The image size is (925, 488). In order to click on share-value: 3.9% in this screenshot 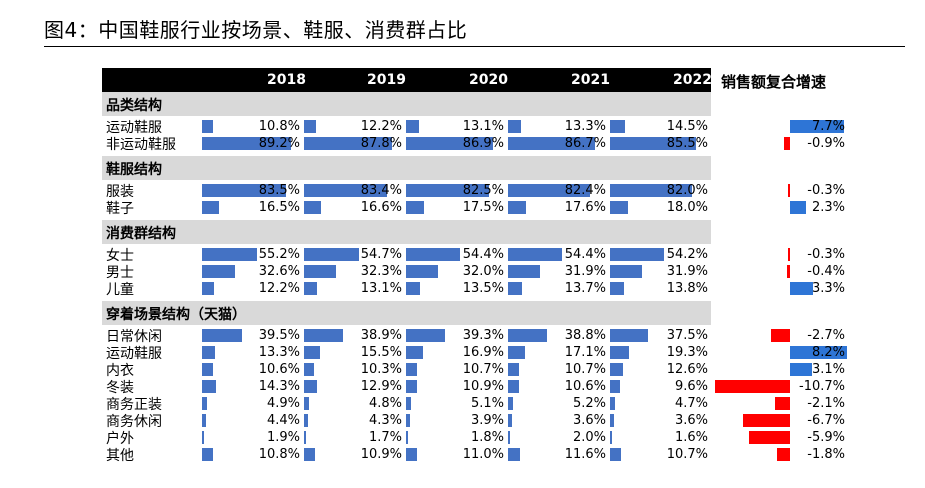, I will do `click(487, 420)`.